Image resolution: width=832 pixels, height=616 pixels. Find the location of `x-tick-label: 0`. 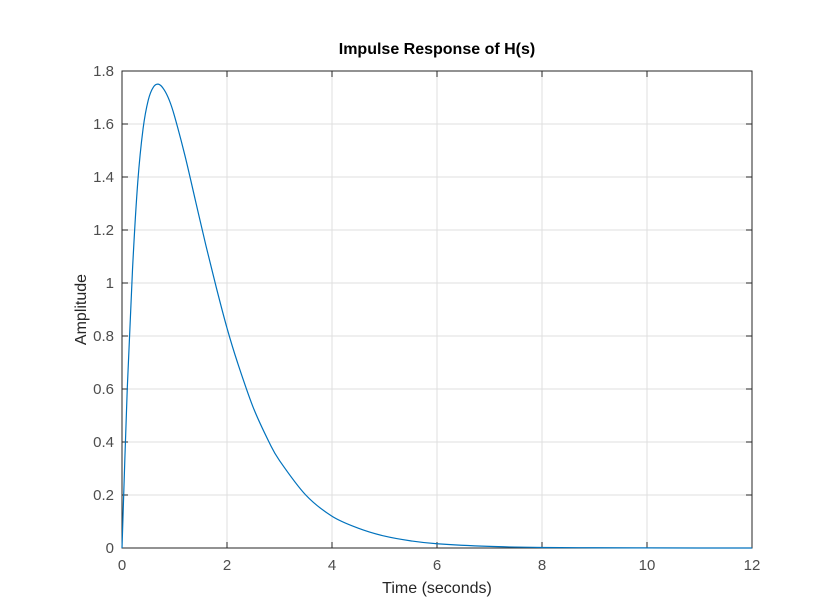

x-tick-label: 0 is located at coordinates (122, 565).